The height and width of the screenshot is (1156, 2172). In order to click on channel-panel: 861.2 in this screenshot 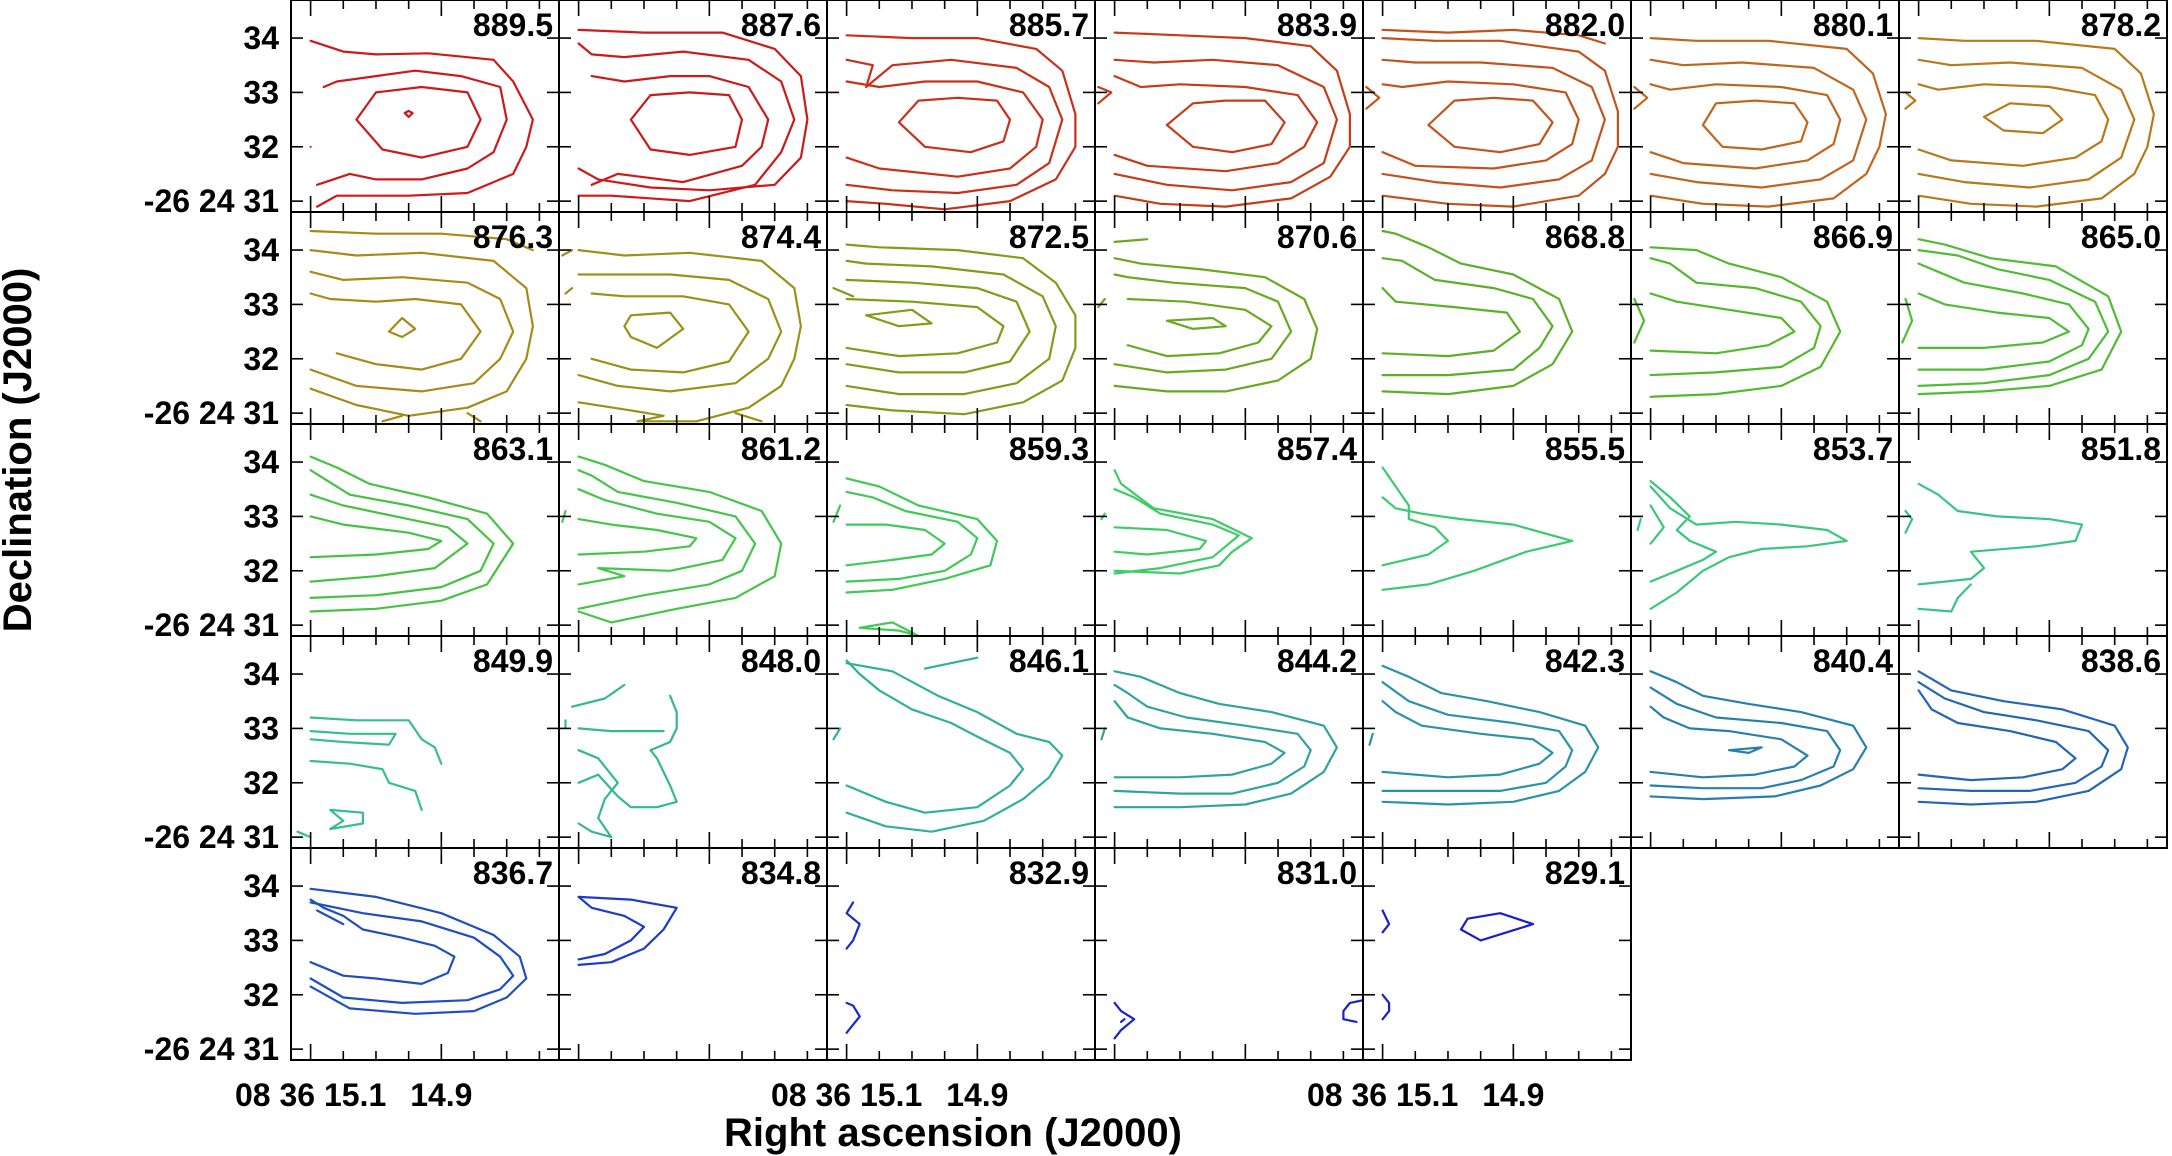, I will do `click(693, 530)`.